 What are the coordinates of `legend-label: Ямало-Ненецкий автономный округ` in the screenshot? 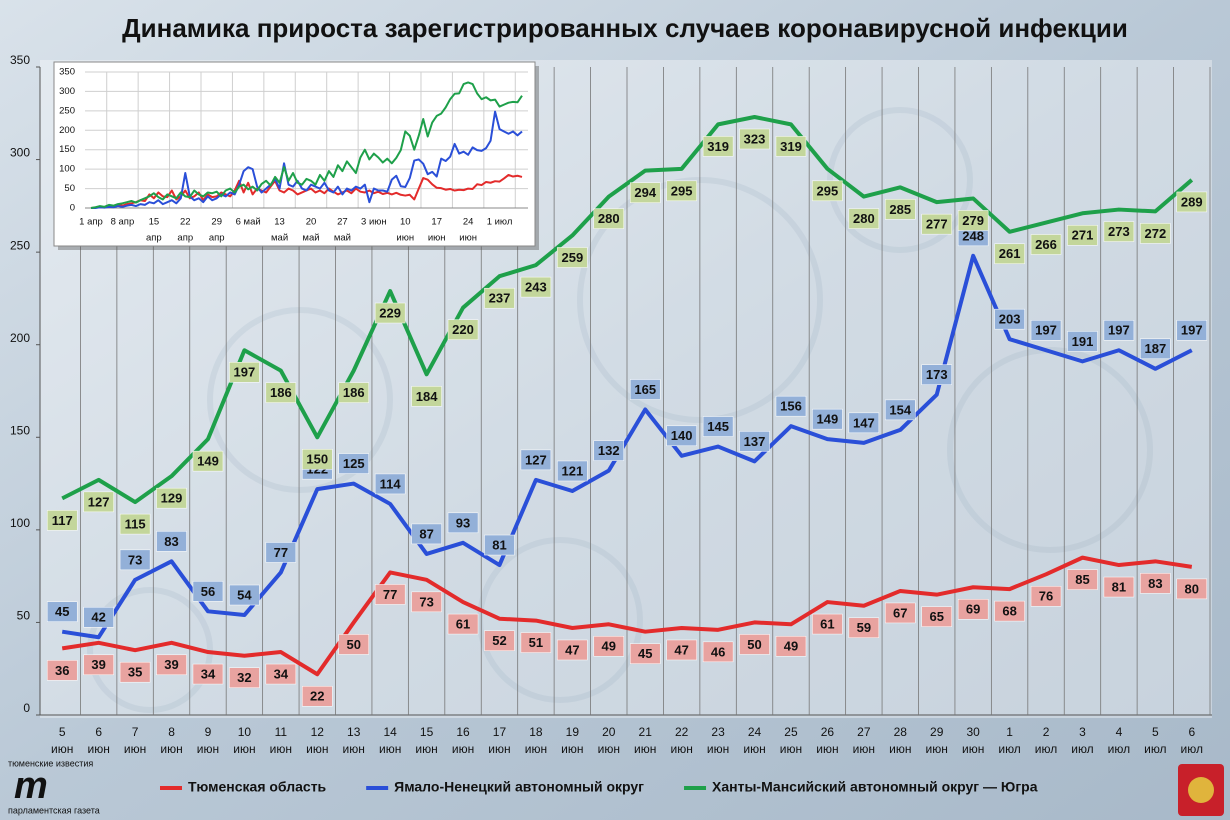 It's located at (519, 787).